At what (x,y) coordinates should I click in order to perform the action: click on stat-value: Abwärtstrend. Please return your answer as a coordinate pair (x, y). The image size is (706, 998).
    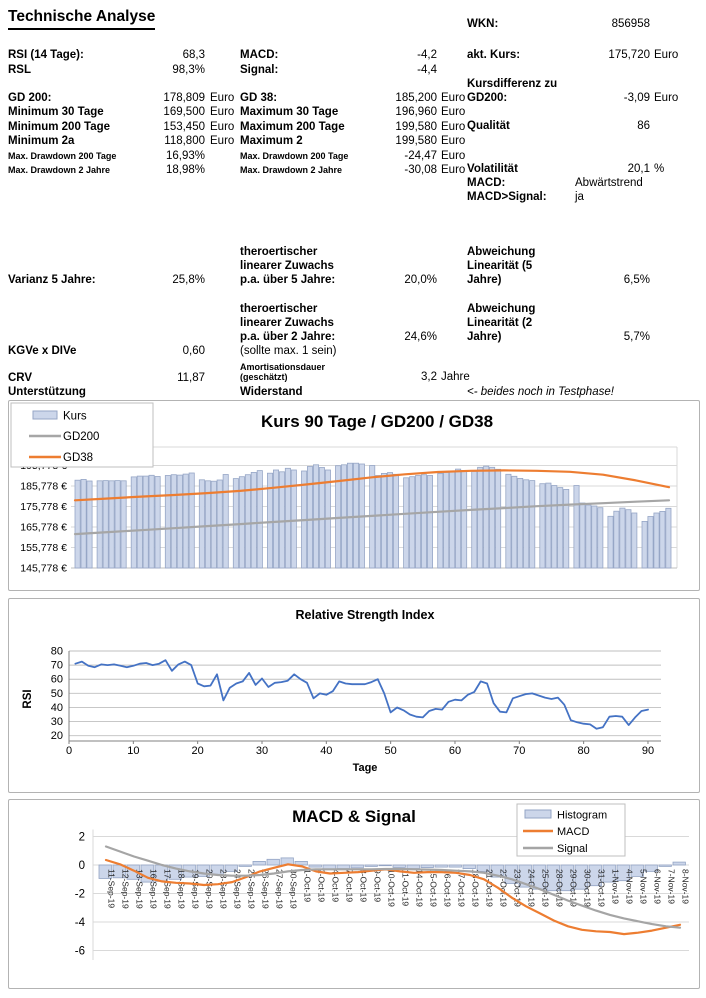
    Looking at the image, I should click on (609, 183).